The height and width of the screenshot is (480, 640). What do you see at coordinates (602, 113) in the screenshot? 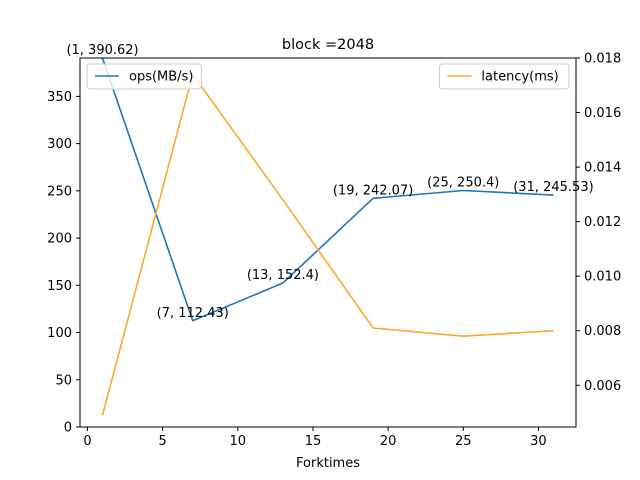
I see `y-right-tick-label: 0.016` at bounding box center [602, 113].